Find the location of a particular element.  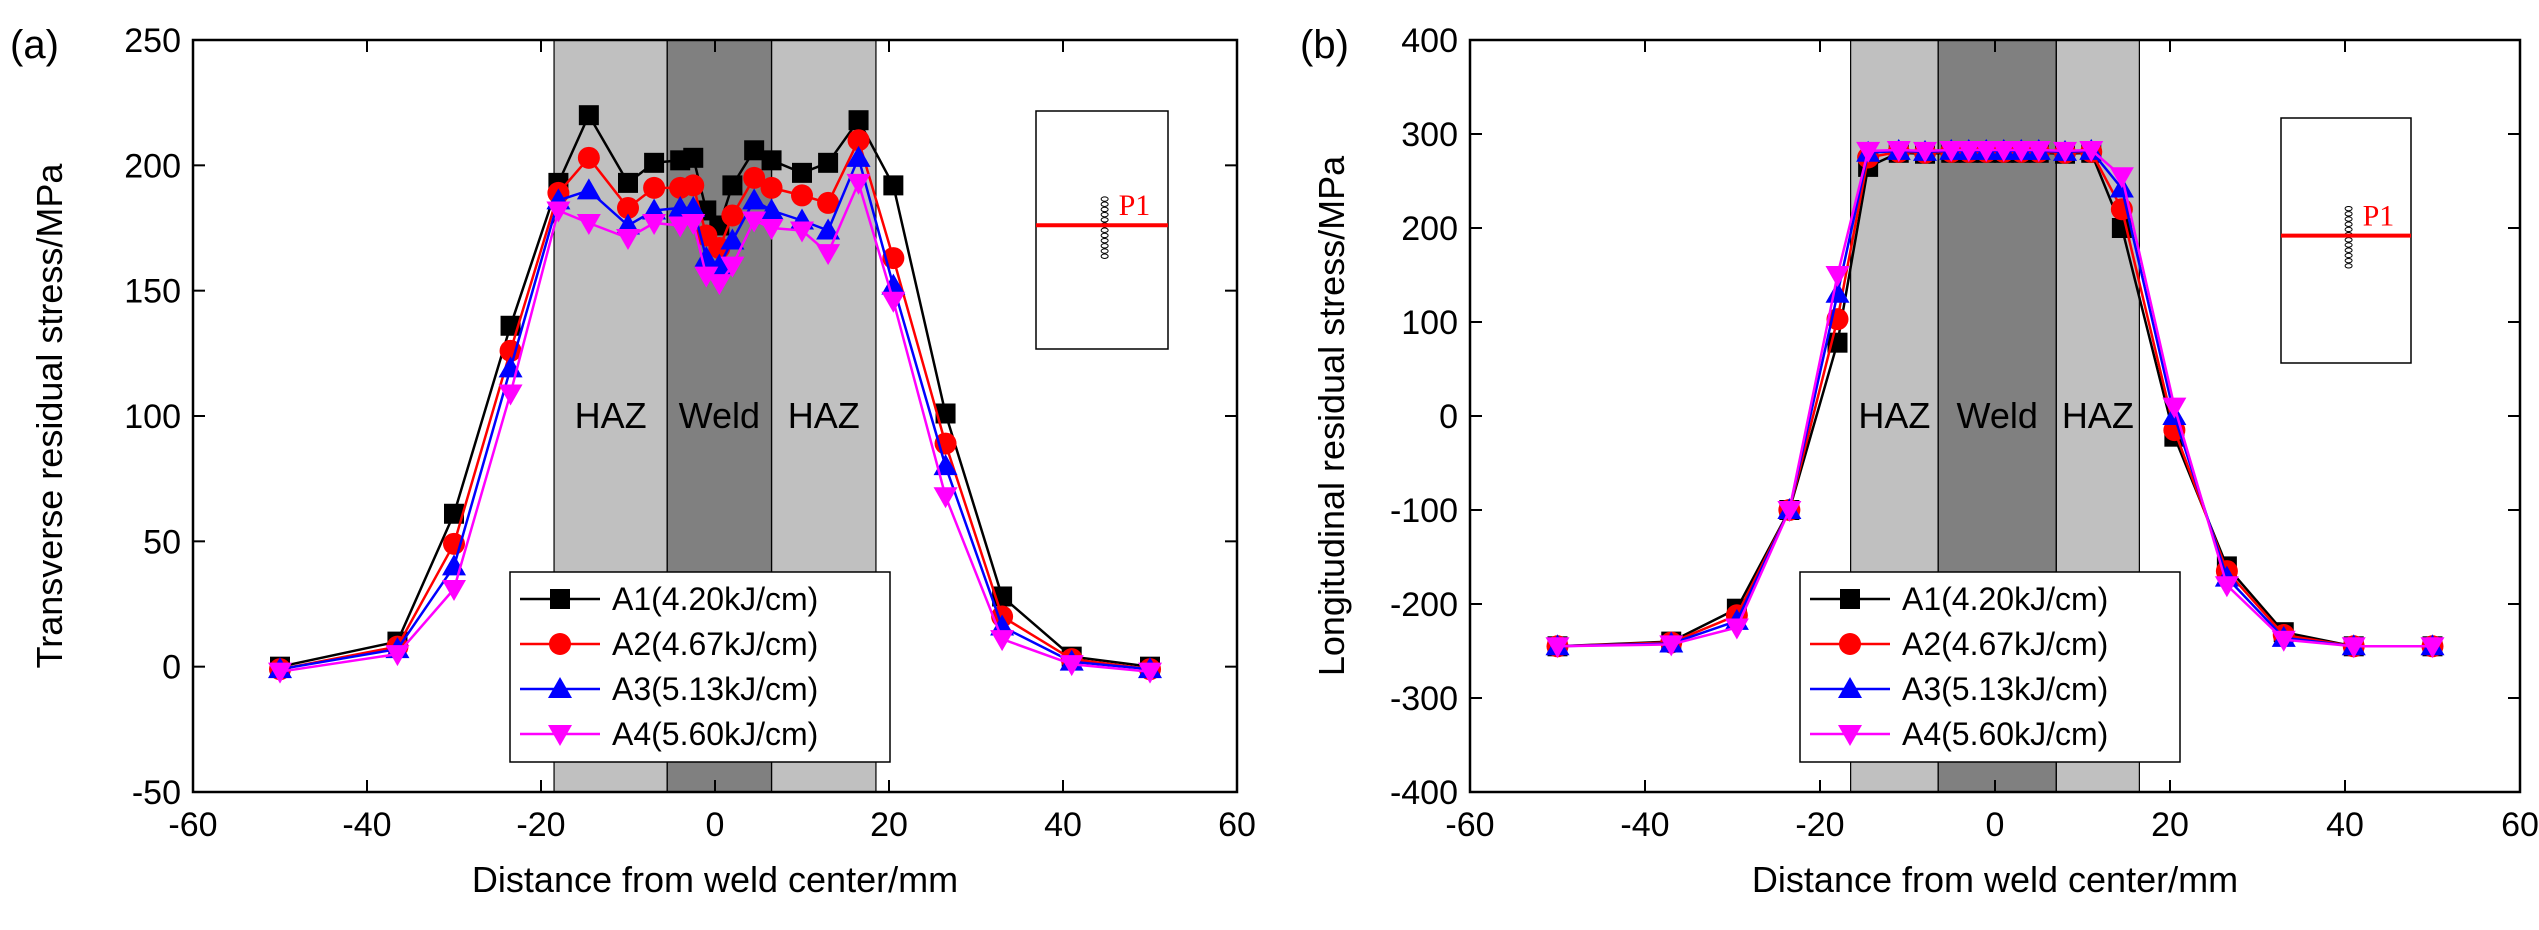

panel-b-y-tick-label: -400 is located at coordinates (1424, 793).